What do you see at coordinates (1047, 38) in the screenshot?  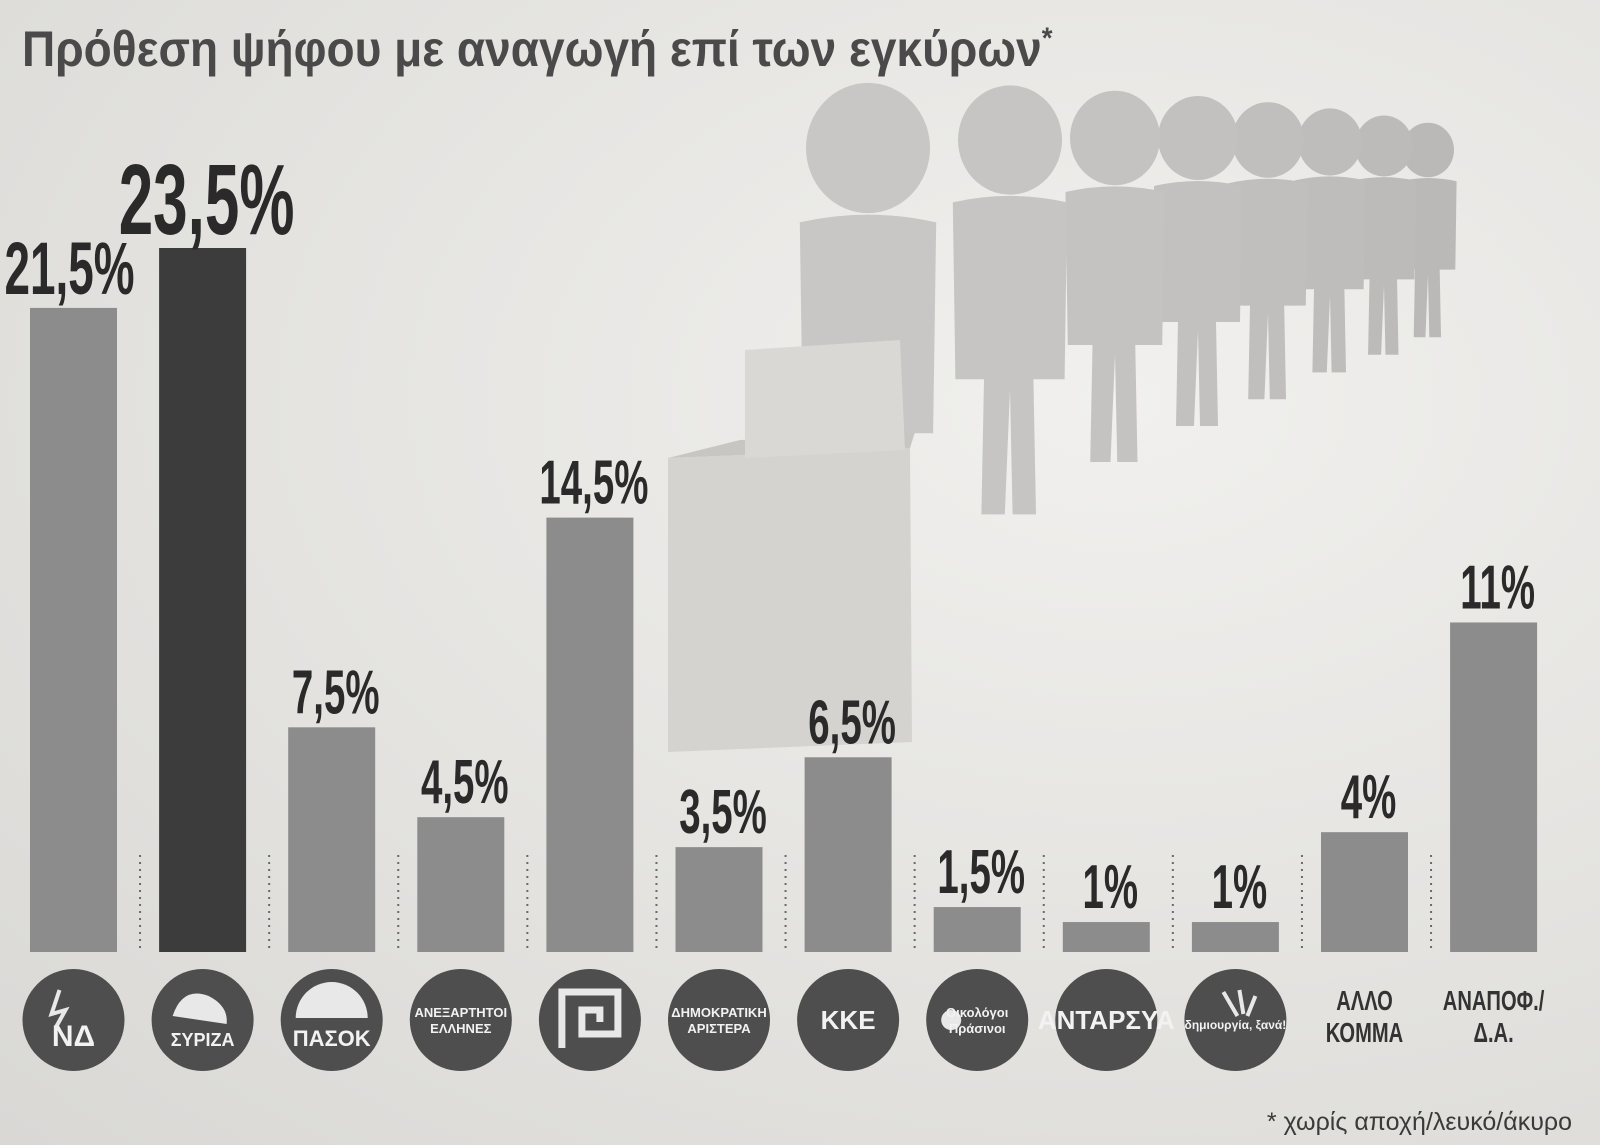 I see `title-footnote-mark: *` at bounding box center [1047, 38].